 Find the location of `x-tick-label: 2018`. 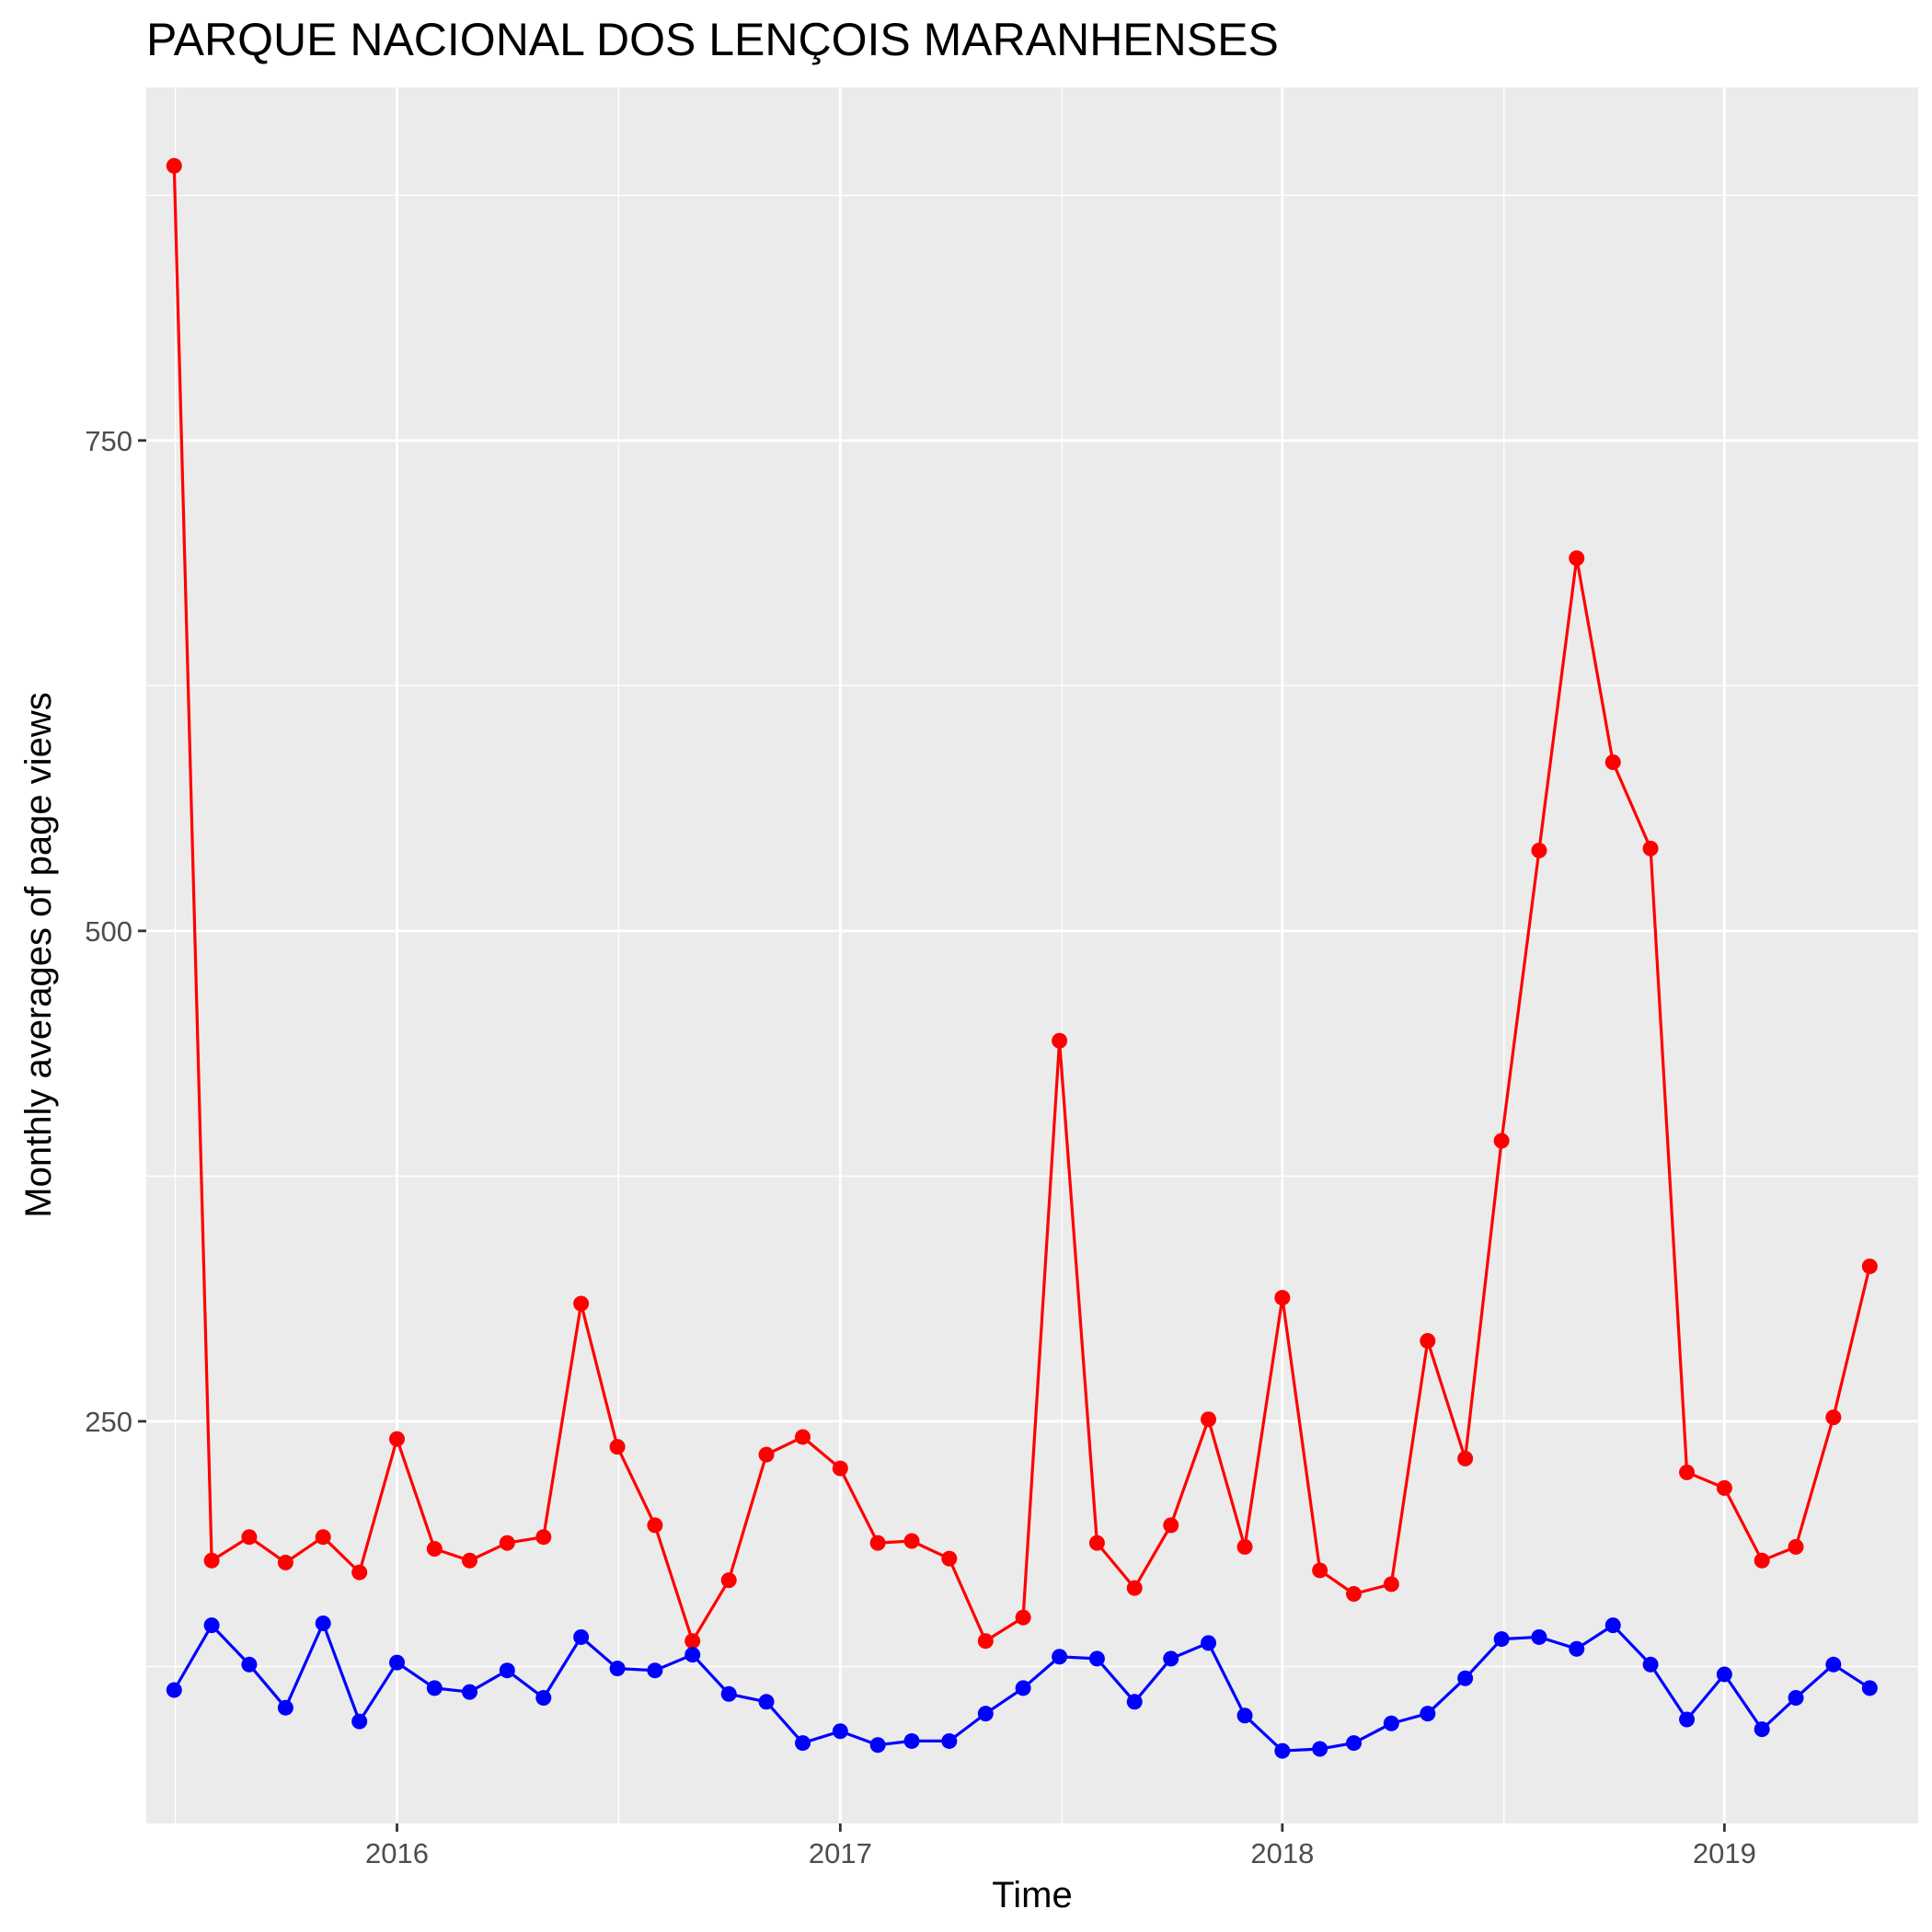

x-tick-label: 2018 is located at coordinates (1282, 1853).